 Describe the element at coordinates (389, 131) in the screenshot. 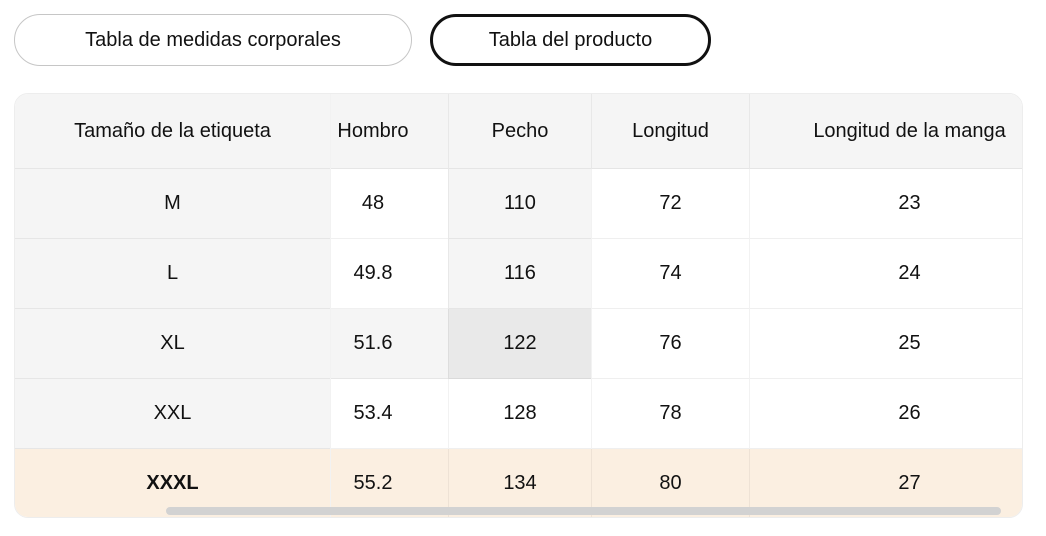

I see `column-header-hombro: Hombro` at that location.